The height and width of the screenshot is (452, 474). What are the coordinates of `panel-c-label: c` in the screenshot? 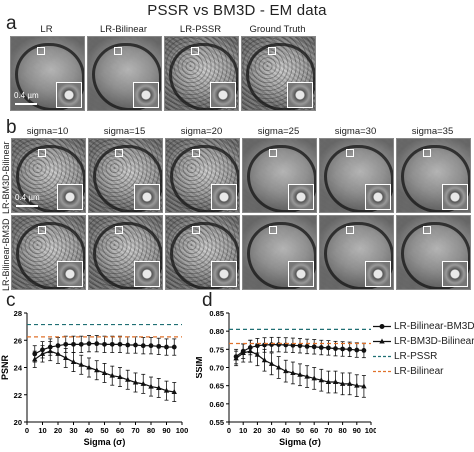 It's located at (11, 300).